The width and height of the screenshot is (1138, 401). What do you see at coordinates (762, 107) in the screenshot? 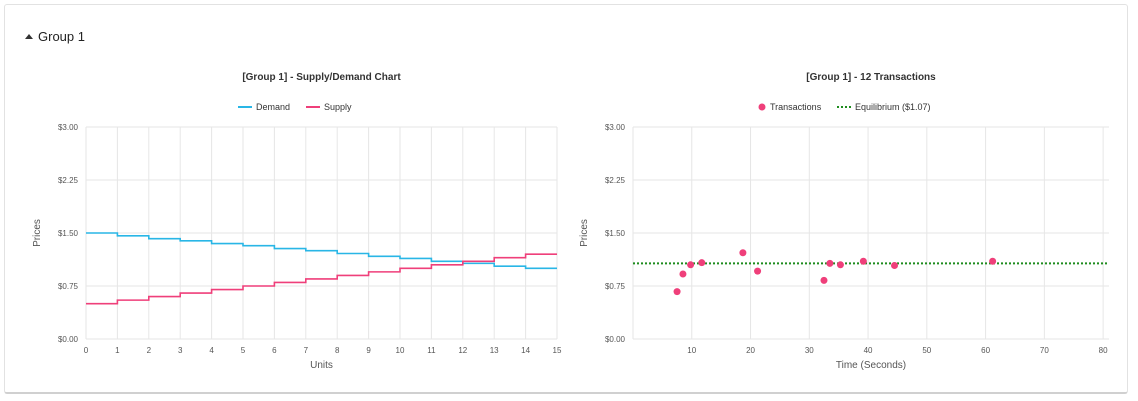
I see `legend-transactions-swatch` at bounding box center [762, 107].